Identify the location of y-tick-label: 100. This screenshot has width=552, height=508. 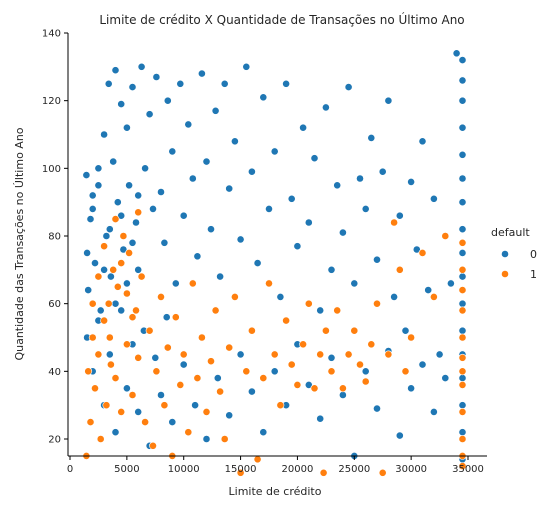
(51, 169).